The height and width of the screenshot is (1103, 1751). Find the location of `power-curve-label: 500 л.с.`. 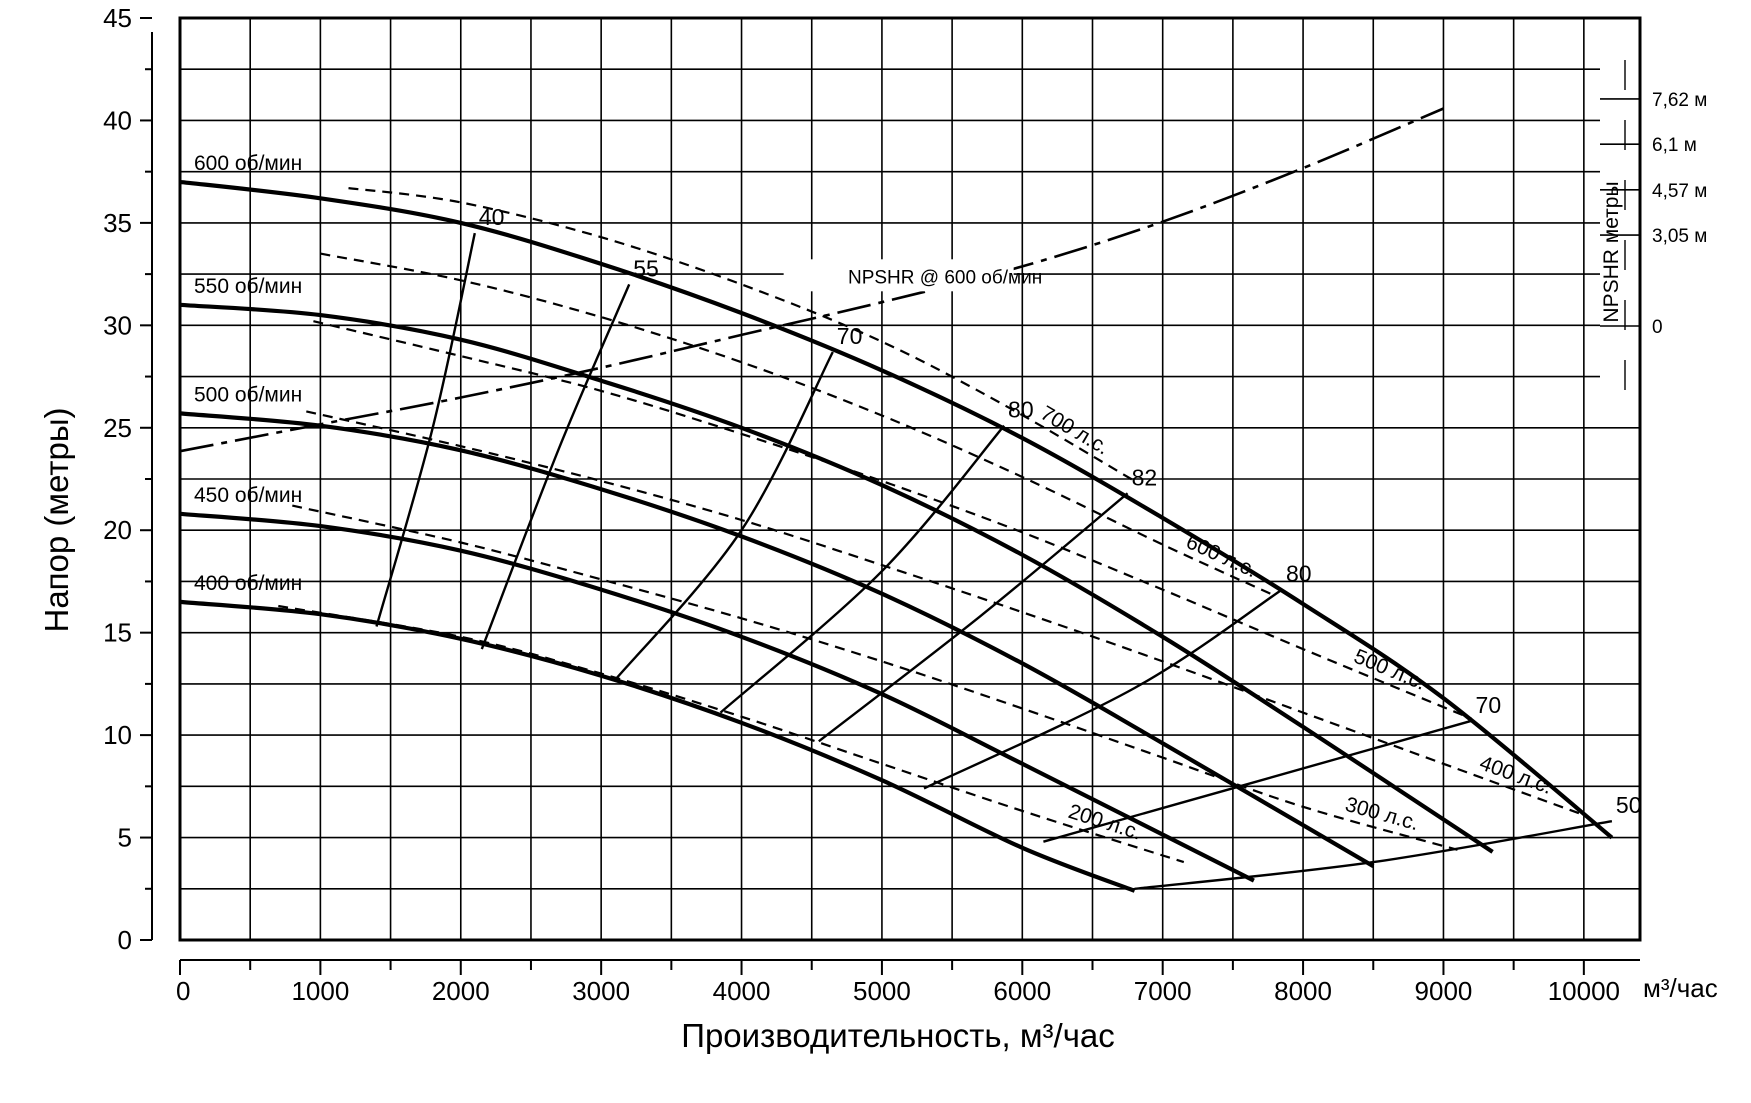

power-curve-label: 500 л.с. is located at coordinates (1390, 670).